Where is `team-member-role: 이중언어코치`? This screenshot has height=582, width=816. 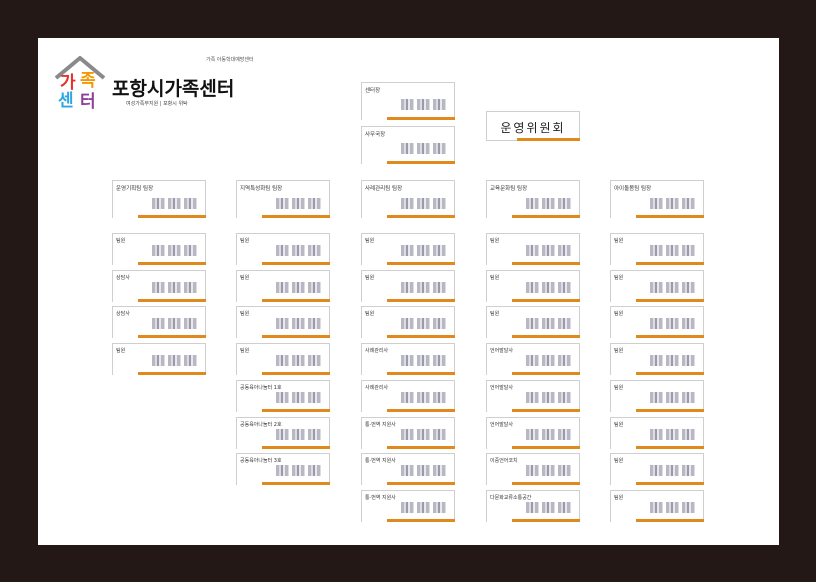 team-member-role: 이중언어코치 is located at coordinates (504, 461).